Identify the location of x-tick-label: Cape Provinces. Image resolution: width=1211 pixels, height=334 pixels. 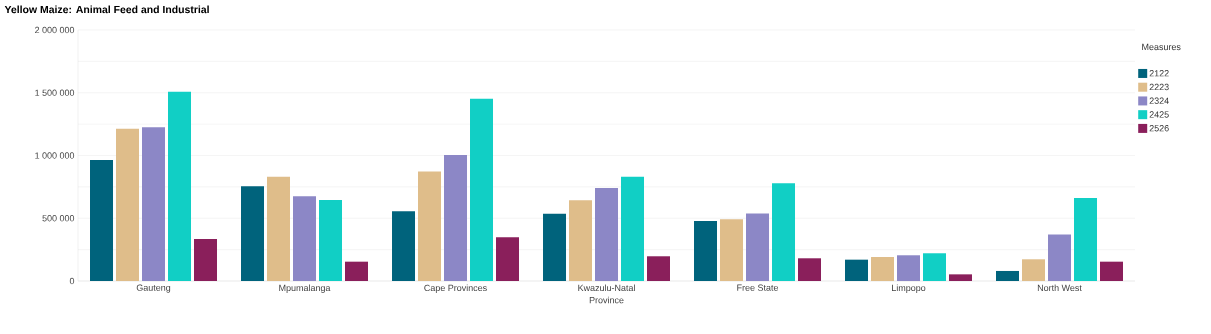
(455, 288).